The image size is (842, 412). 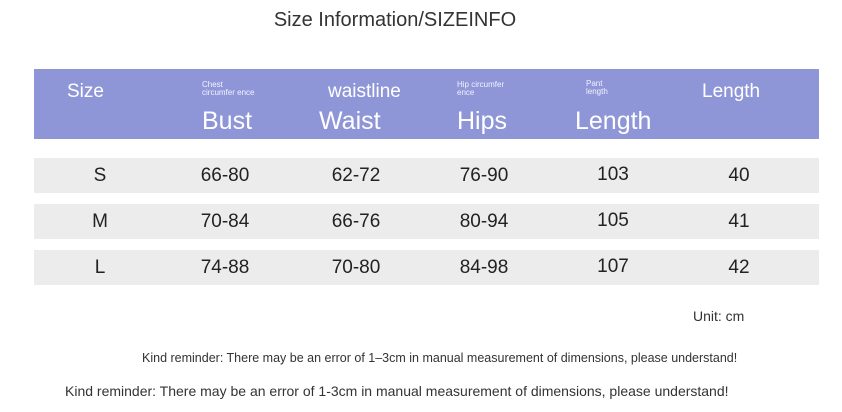 I want to click on cell-bust: 70-84, so click(x=225, y=221).